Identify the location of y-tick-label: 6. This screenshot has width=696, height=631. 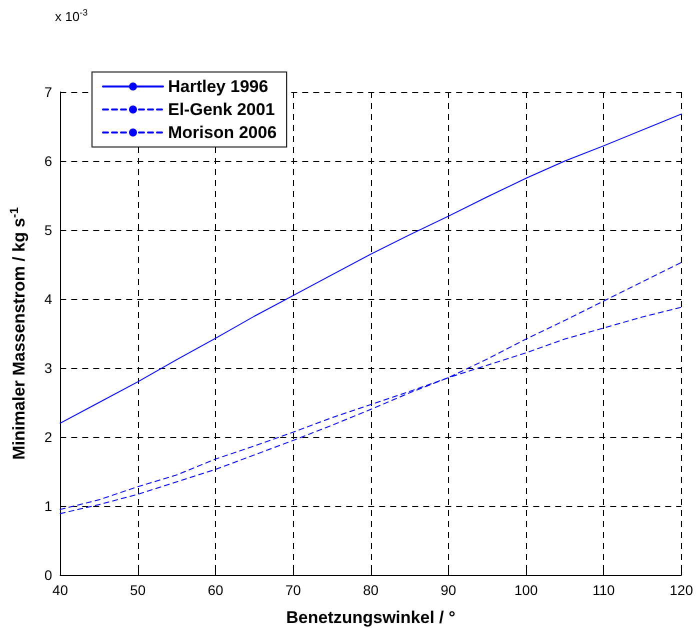
(48, 161).